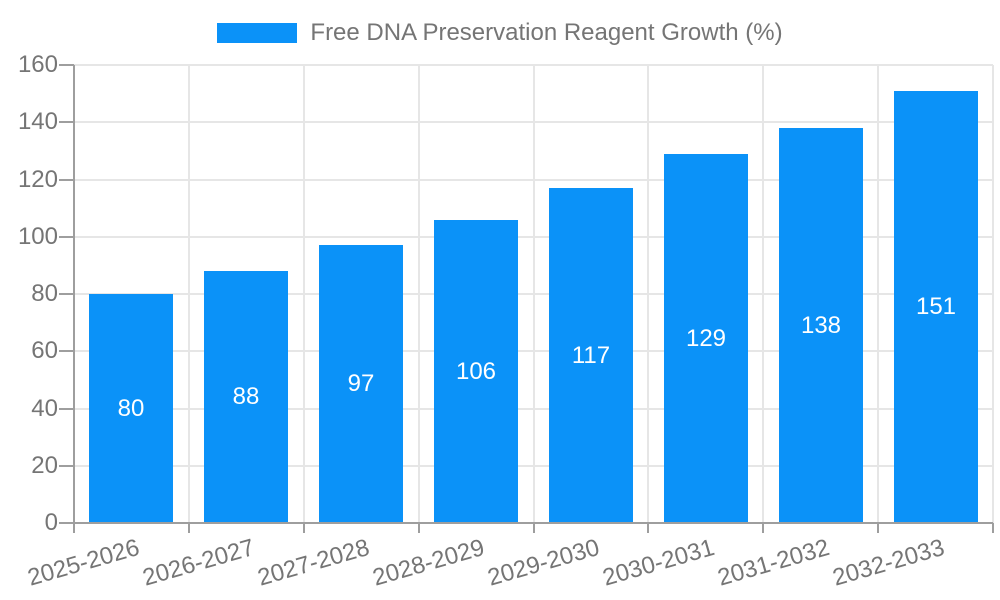 This screenshot has width=1000, height=600. What do you see at coordinates (37, 121) in the screenshot?
I see `y-tick-label: 140` at bounding box center [37, 121].